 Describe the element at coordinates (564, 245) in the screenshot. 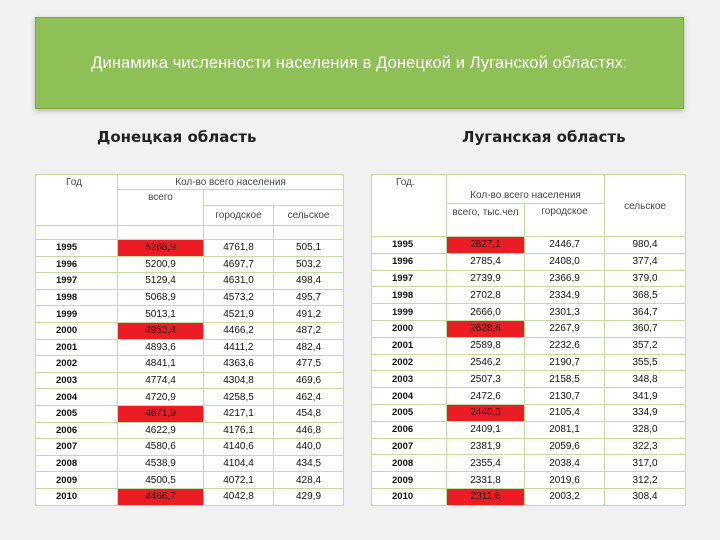

I see `urban-cell: 2446,7` at that location.